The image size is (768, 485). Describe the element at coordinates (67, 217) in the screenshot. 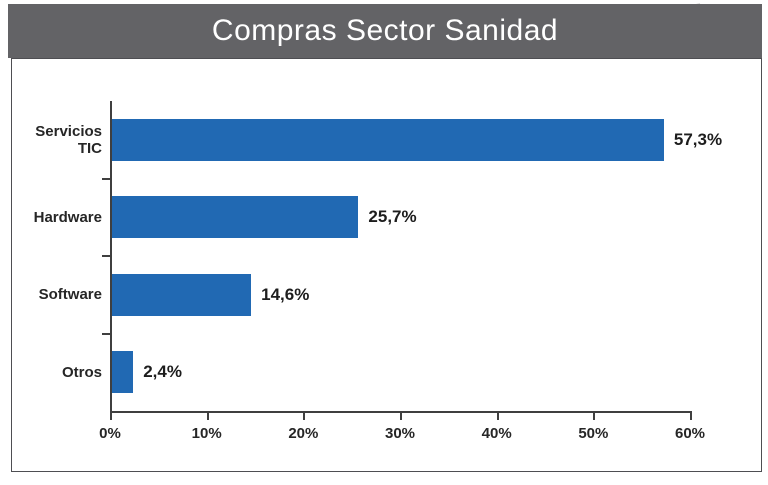

I see `category-label: Hardware` at that location.